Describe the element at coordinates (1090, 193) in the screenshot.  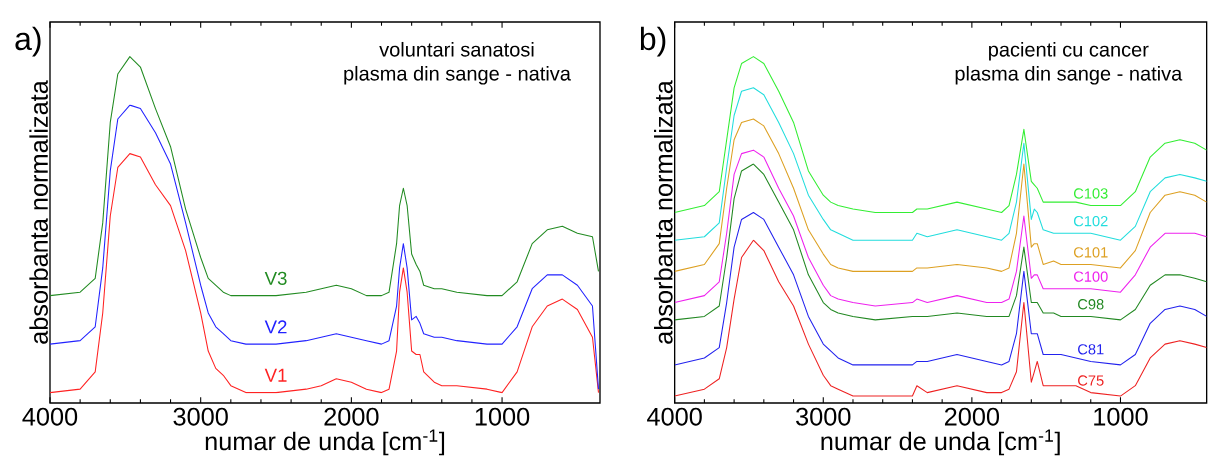
I see `series-label: C103` at that location.